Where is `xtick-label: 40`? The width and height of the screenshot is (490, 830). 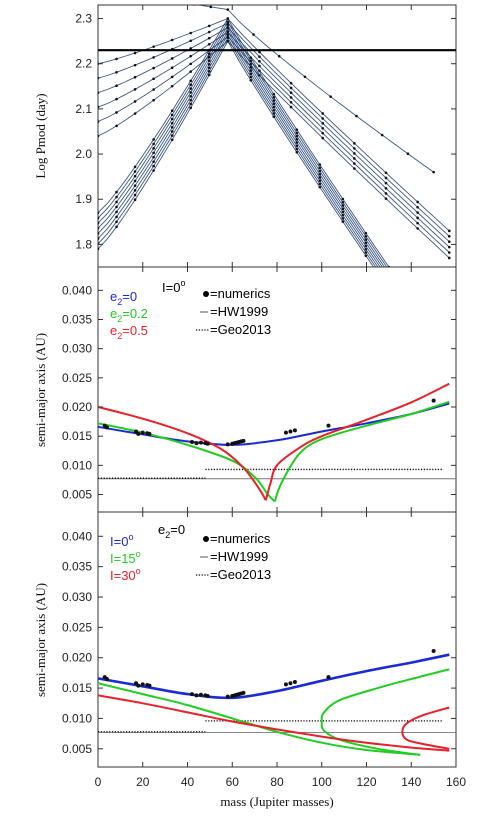 xtick-label: 40 is located at coordinates (188, 782).